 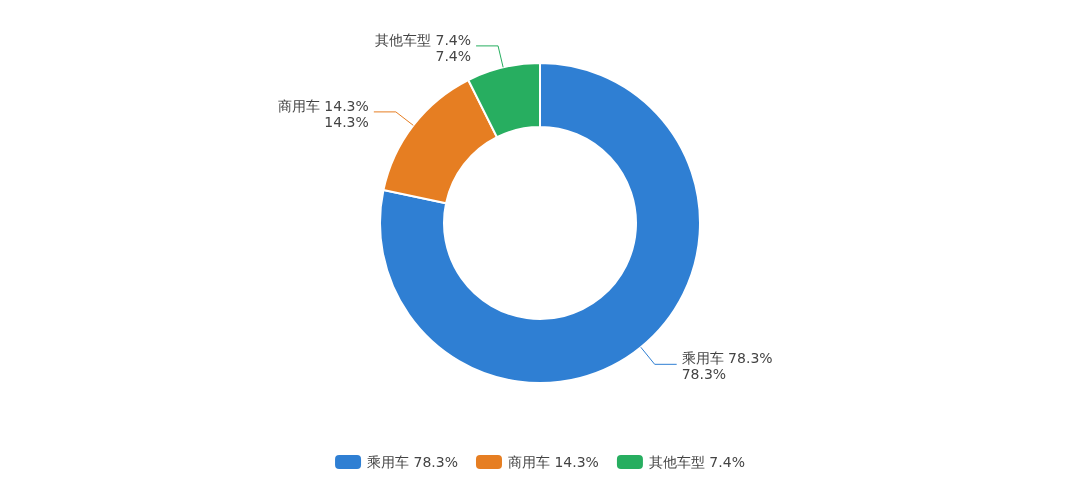 I want to click on data-label: 14.3%, so click(x=346, y=121).